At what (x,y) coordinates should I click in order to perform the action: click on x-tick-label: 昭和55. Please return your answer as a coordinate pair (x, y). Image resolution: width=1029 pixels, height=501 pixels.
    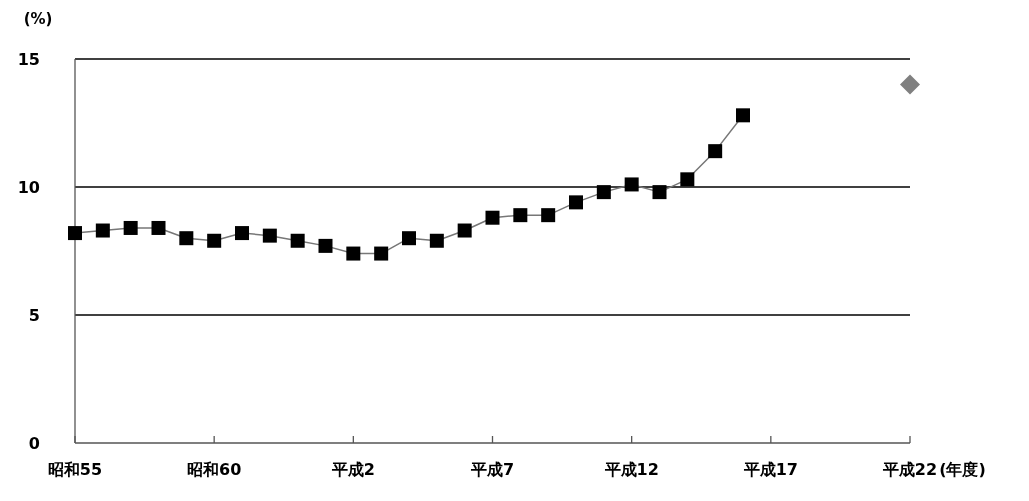
    Looking at the image, I should click on (75, 469).